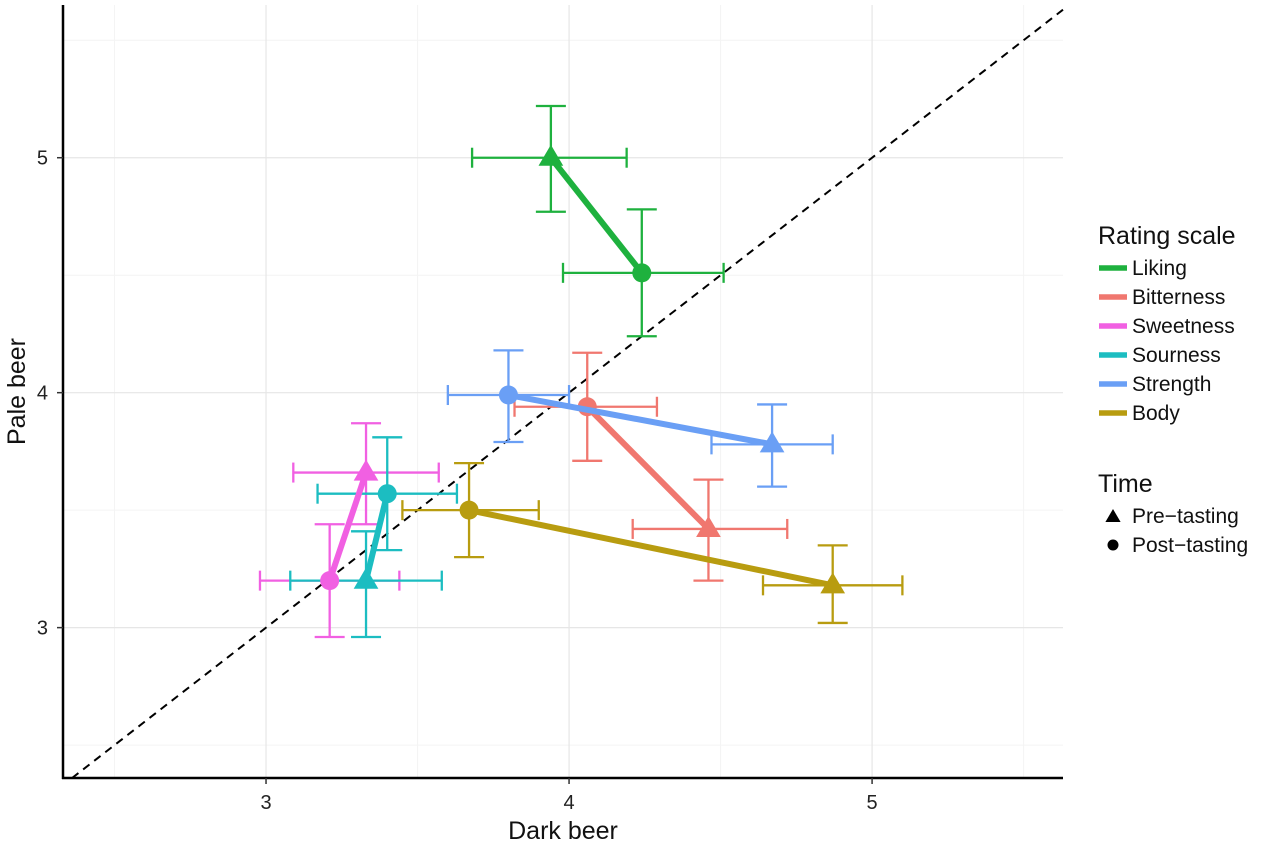 The height and width of the screenshot is (845, 1267). What do you see at coordinates (347, 526) in the screenshot?
I see `sweetness-connector-line` at bounding box center [347, 526].